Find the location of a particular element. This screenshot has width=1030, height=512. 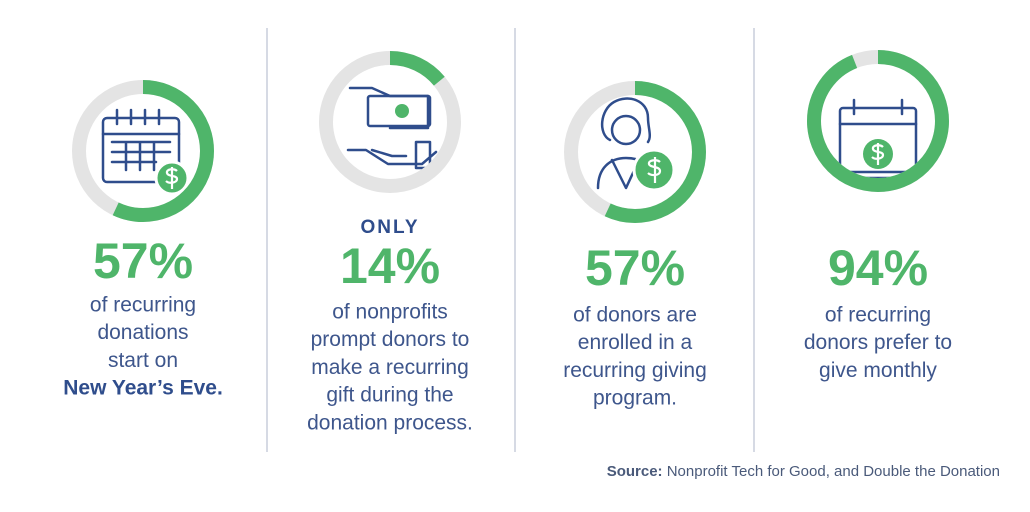

stat-description: of donors are is located at coordinates (635, 315).